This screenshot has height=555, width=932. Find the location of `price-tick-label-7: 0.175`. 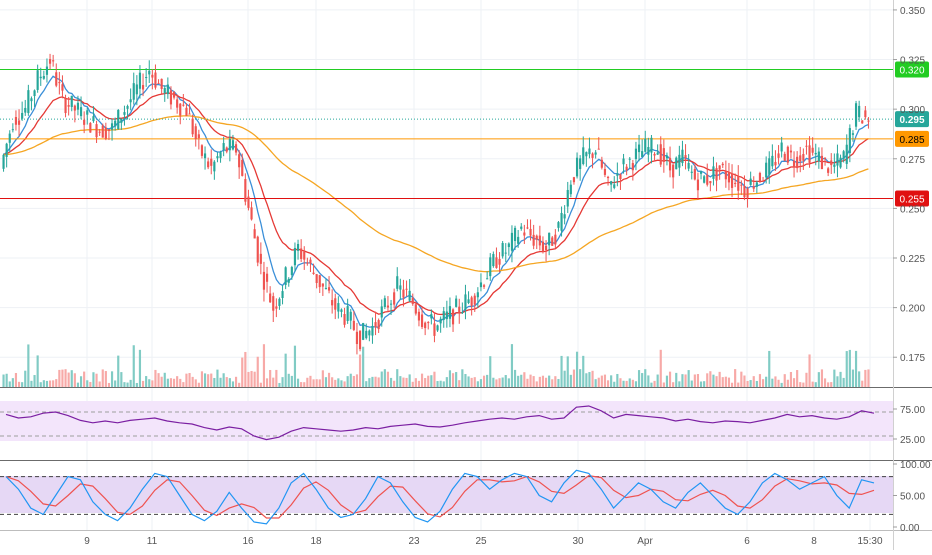

price-tick-label-7: 0.175 is located at coordinates (912, 358).